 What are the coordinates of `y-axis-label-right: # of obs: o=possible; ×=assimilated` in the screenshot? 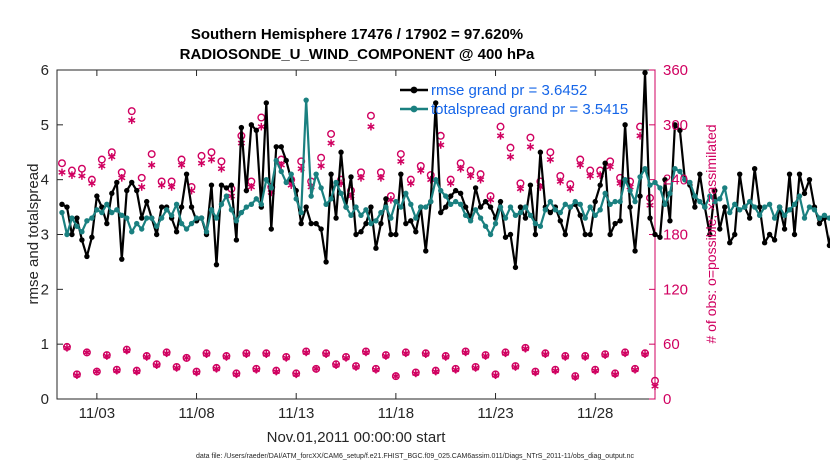 It's located at (711, 233).